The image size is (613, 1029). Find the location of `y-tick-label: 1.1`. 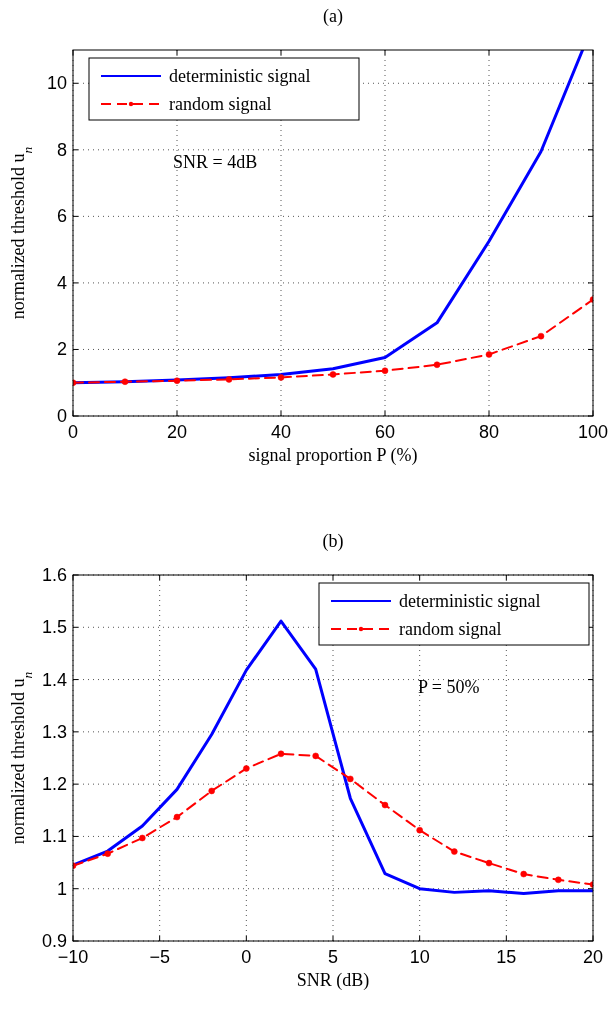

y-tick-label: 1.1 is located at coordinates (54, 836).